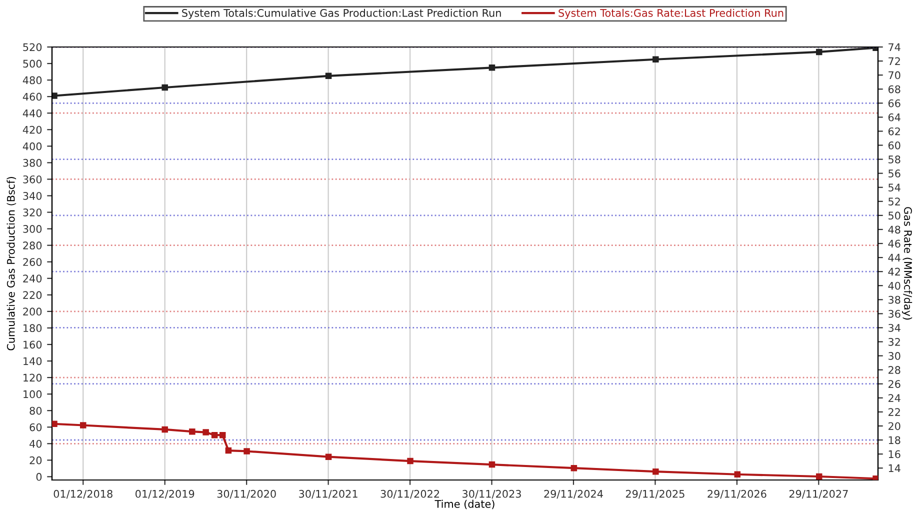  I want to click on y2-tick-label: 14, so click(894, 468).